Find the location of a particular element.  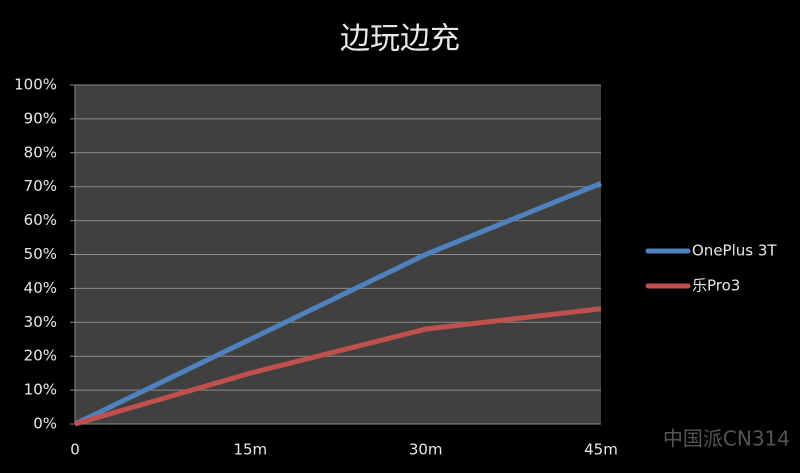

y-tick-label: 40% is located at coordinates (40, 288).